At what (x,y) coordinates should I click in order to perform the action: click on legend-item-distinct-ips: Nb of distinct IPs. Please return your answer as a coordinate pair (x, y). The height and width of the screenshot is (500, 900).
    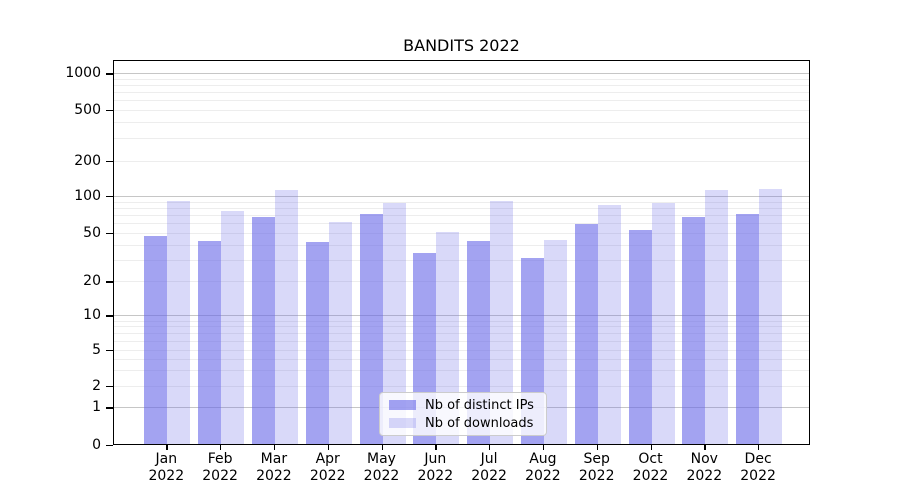
    Looking at the image, I should click on (461, 405).